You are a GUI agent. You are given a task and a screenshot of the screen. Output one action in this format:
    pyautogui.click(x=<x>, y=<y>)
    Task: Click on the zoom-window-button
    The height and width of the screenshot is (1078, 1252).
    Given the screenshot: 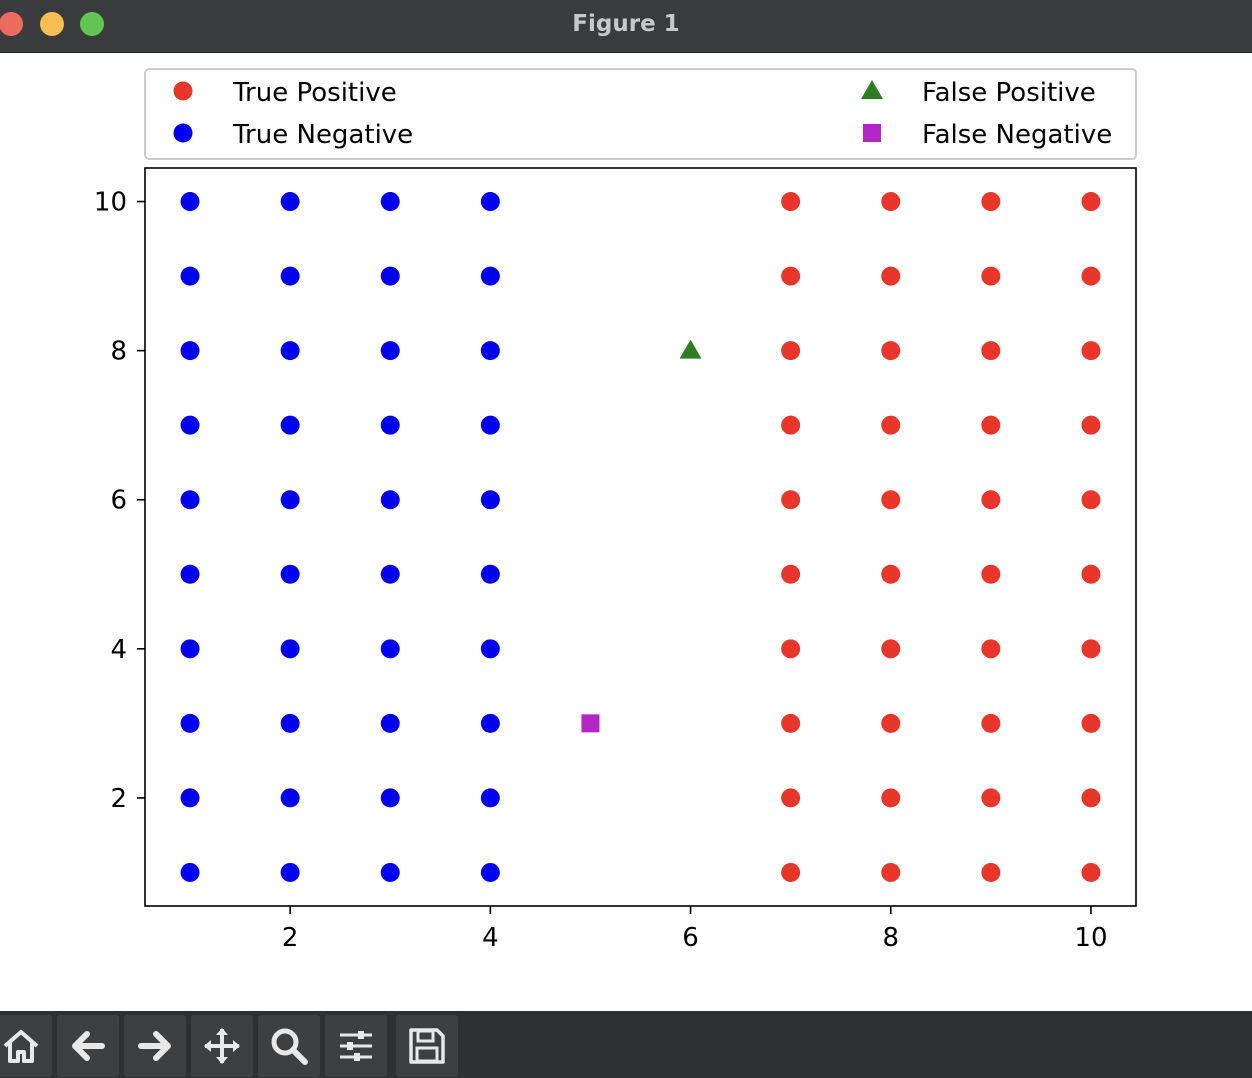 What is the action you would take?
    pyautogui.click(x=92, y=24)
    